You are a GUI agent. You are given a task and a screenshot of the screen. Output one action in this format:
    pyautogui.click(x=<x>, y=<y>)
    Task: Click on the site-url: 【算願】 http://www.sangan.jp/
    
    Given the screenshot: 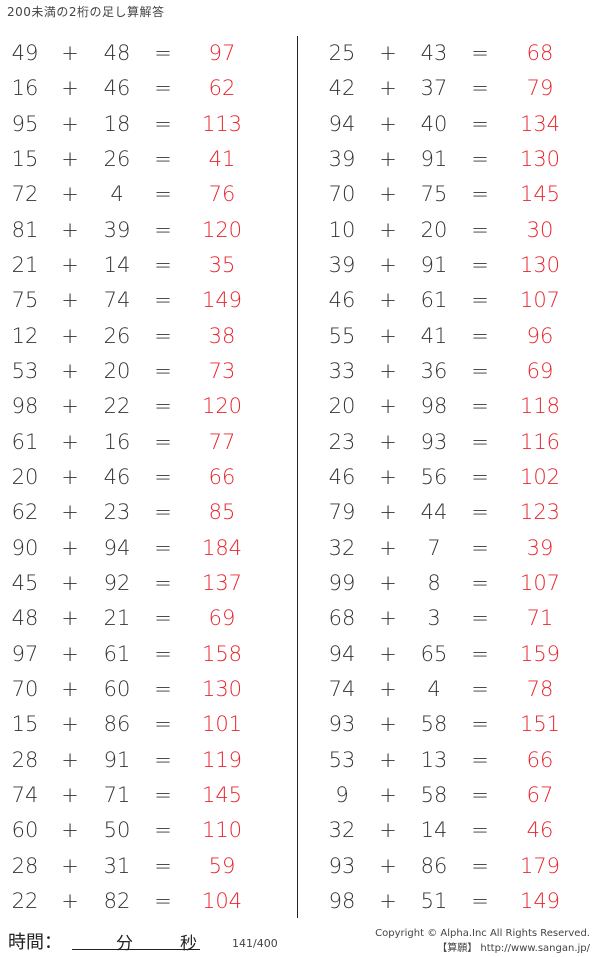 What is the action you would take?
    pyautogui.click(x=513, y=948)
    